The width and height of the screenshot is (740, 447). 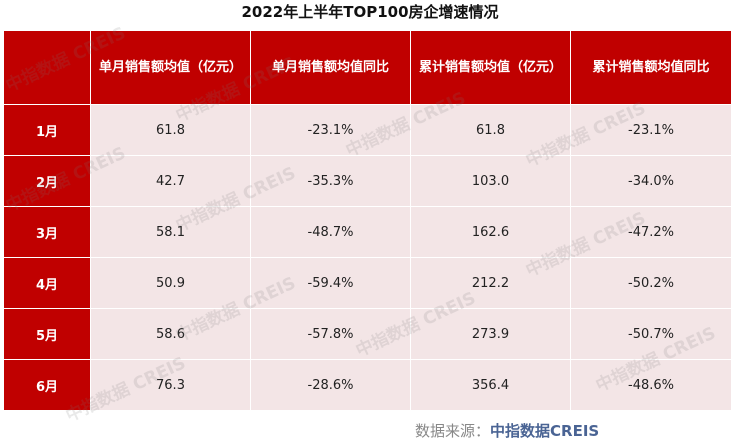 I want to click on table-row: 5月 58.6 -57.8% 273.9 -50.7%, so click(x=367, y=334).